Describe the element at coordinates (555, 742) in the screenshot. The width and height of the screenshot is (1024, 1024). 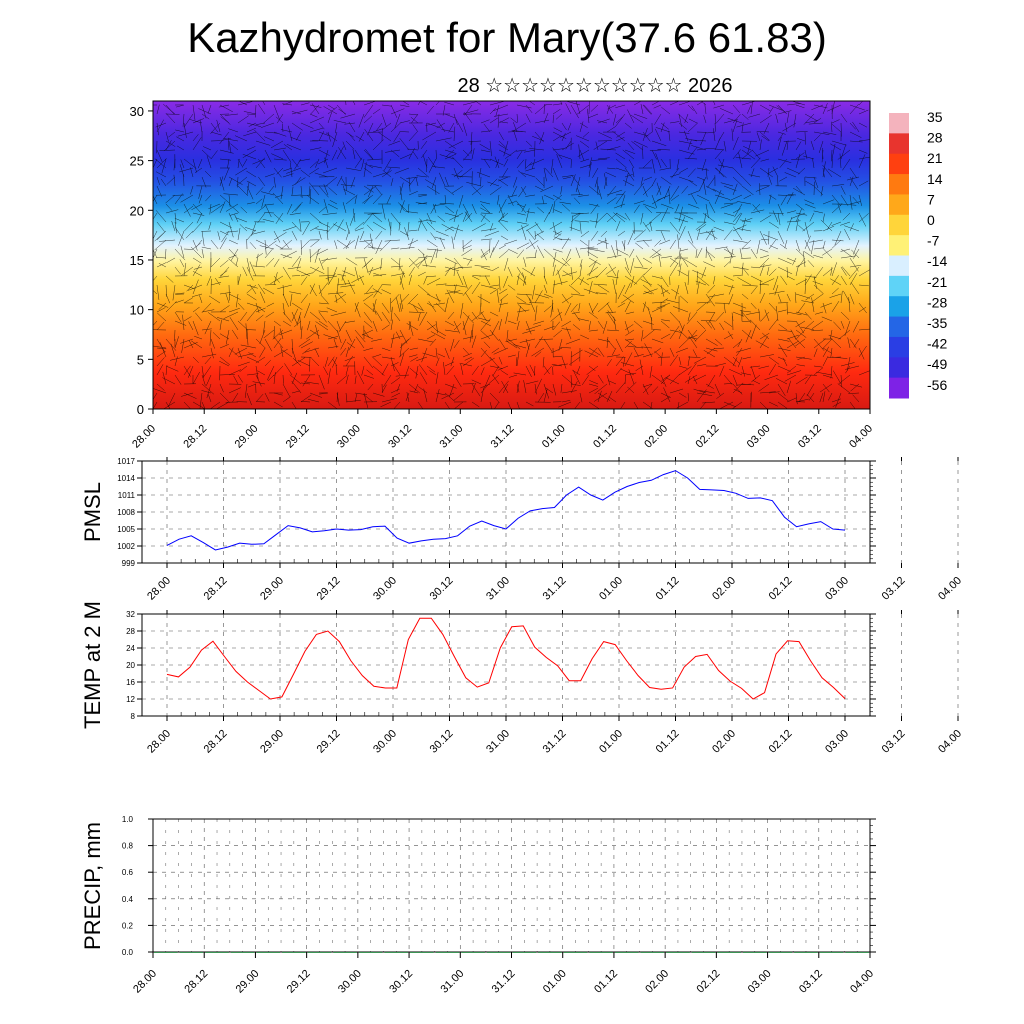
I see `temp-x-tick-label: 31.12` at that location.